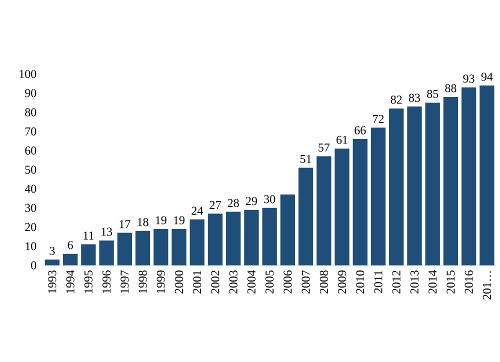 This screenshot has width=500, height=362. Describe the element at coordinates (378, 118) in the screenshot. I see `data-label: 72` at that location.